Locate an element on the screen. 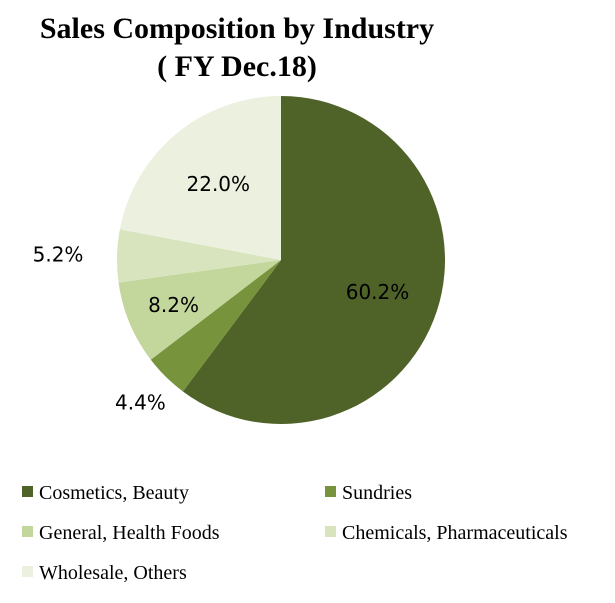 The height and width of the screenshot is (603, 615). data-label-cosmetics-beauty: 60.2% is located at coordinates (378, 292).